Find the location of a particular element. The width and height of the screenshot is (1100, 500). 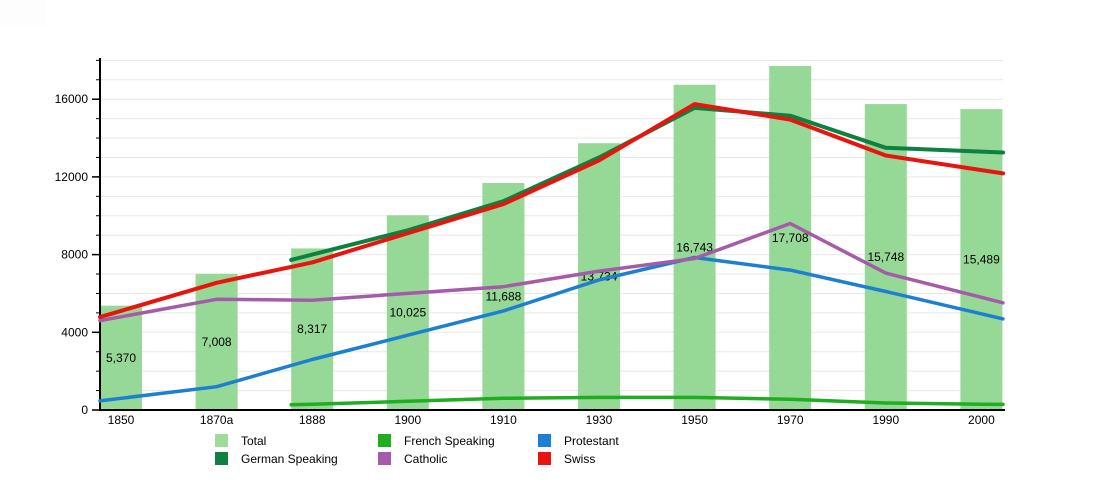

bar-value-1900: 10,025 is located at coordinates (407, 313).